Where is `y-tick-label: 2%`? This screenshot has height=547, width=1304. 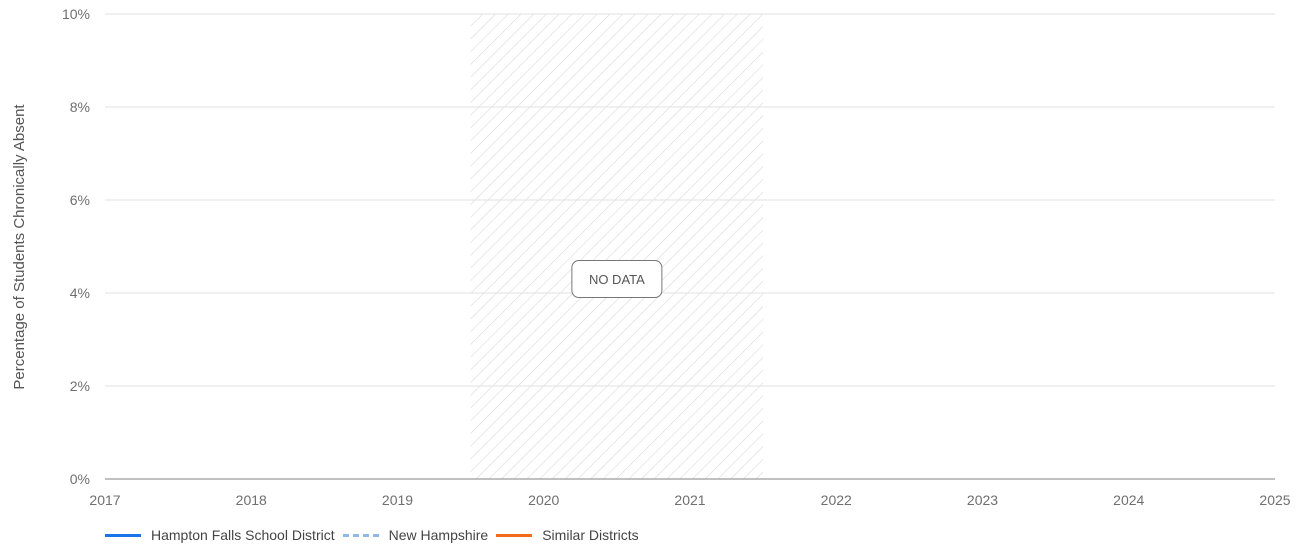 y-tick-label: 2% is located at coordinates (80, 386).